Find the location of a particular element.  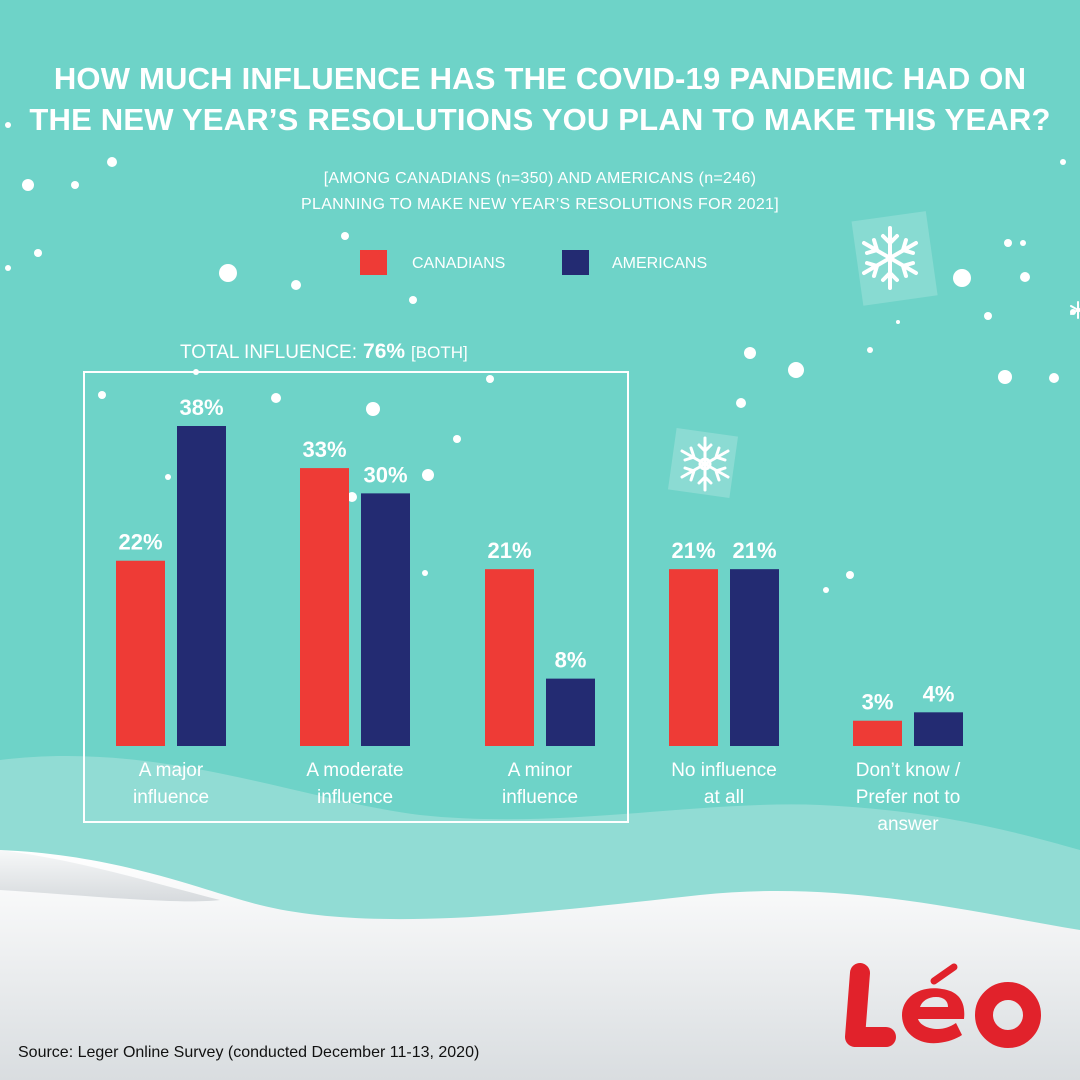

category-label: Don’t know / is located at coordinates (908, 770).